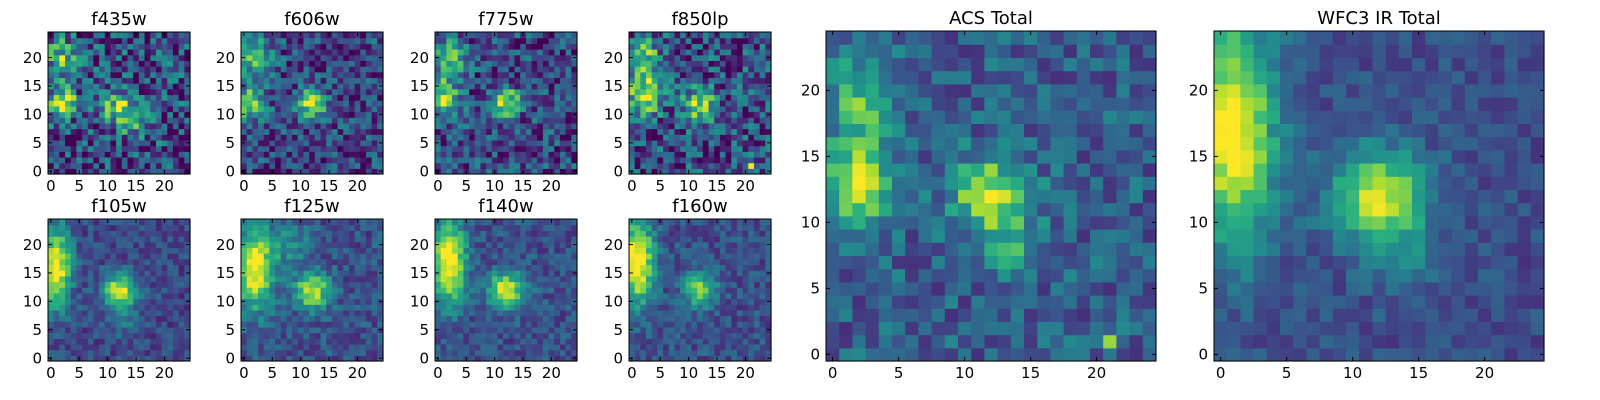  I want to click on x-tick-label: 5, so click(466, 373).